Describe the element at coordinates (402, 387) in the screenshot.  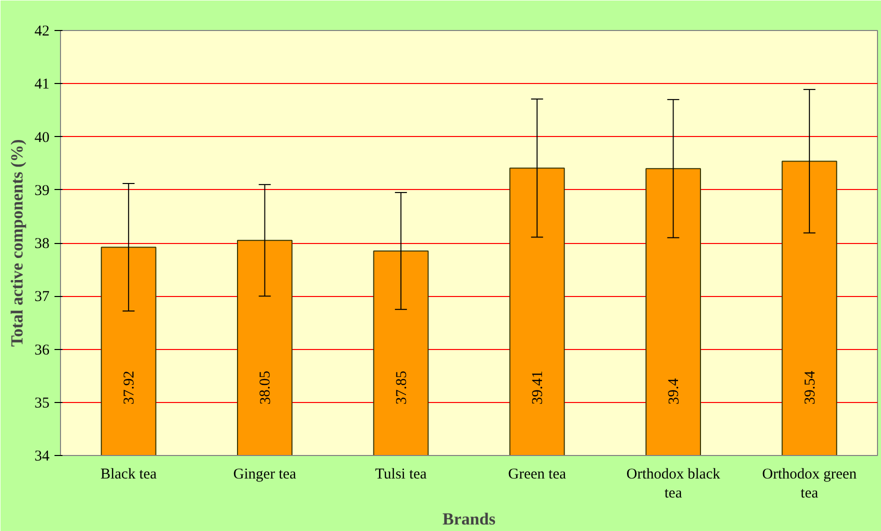
I see `data-label: 37.85` at that location.